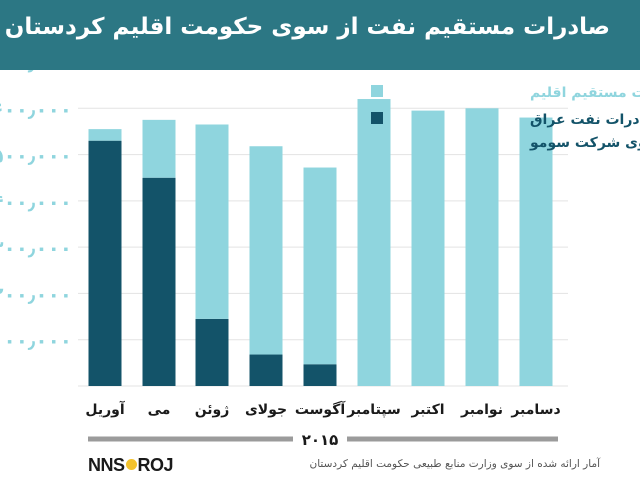  What do you see at coordinates (36, 202) in the screenshot?
I see `y-tick-label: ۴۰۰٫۰۰۰` at bounding box center [36, 202].